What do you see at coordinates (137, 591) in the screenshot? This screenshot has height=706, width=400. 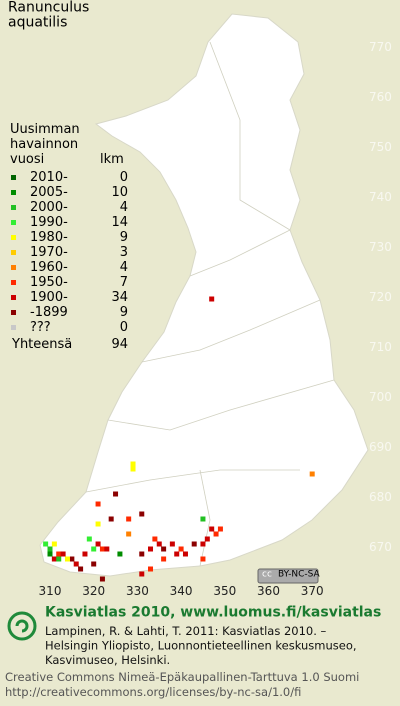 I see `grid-label-x: 330` at bounding box center [137, 591].